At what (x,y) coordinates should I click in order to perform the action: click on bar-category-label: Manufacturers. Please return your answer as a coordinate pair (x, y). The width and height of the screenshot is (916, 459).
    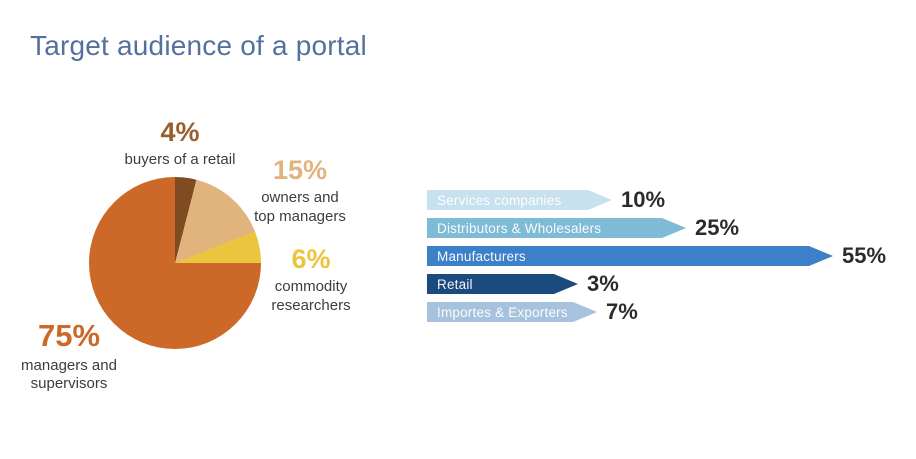
    Looking at the image, I should click on (481, 256).